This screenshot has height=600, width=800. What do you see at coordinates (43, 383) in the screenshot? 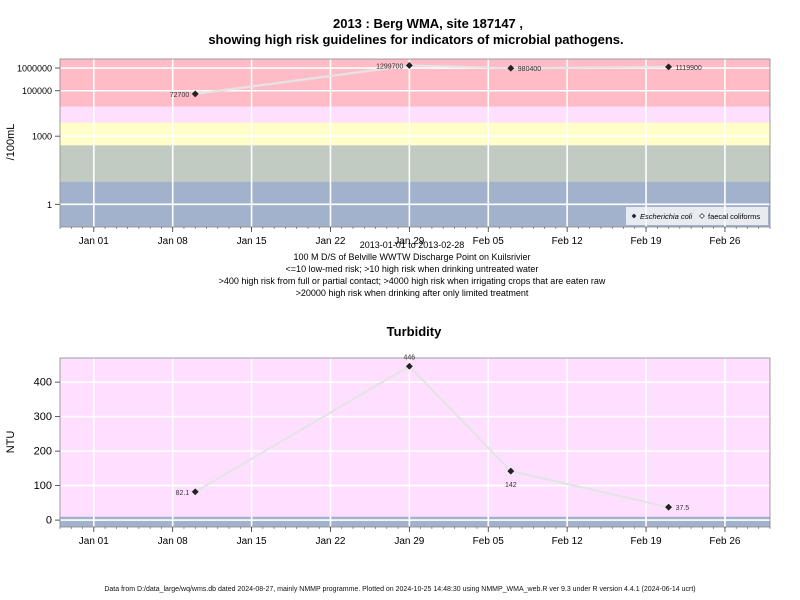
I see `y-tick-label-4: 400` at bounding box center [43, 383].